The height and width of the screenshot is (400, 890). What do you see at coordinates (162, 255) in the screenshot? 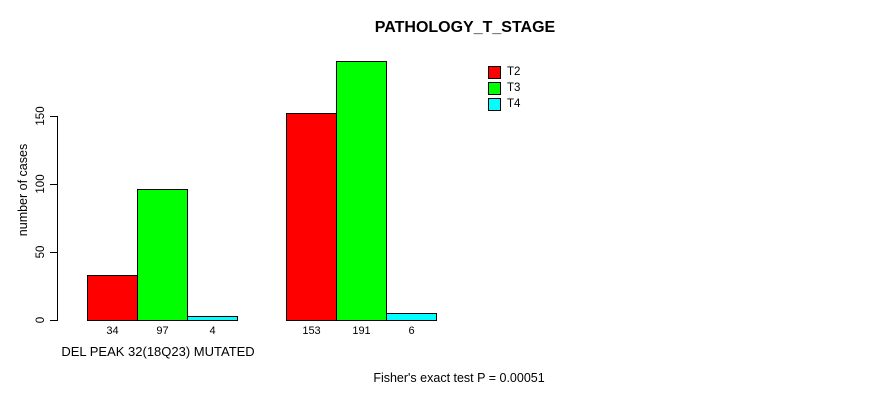
I see `bar-t3-group1` at bounding box center [162, 255].